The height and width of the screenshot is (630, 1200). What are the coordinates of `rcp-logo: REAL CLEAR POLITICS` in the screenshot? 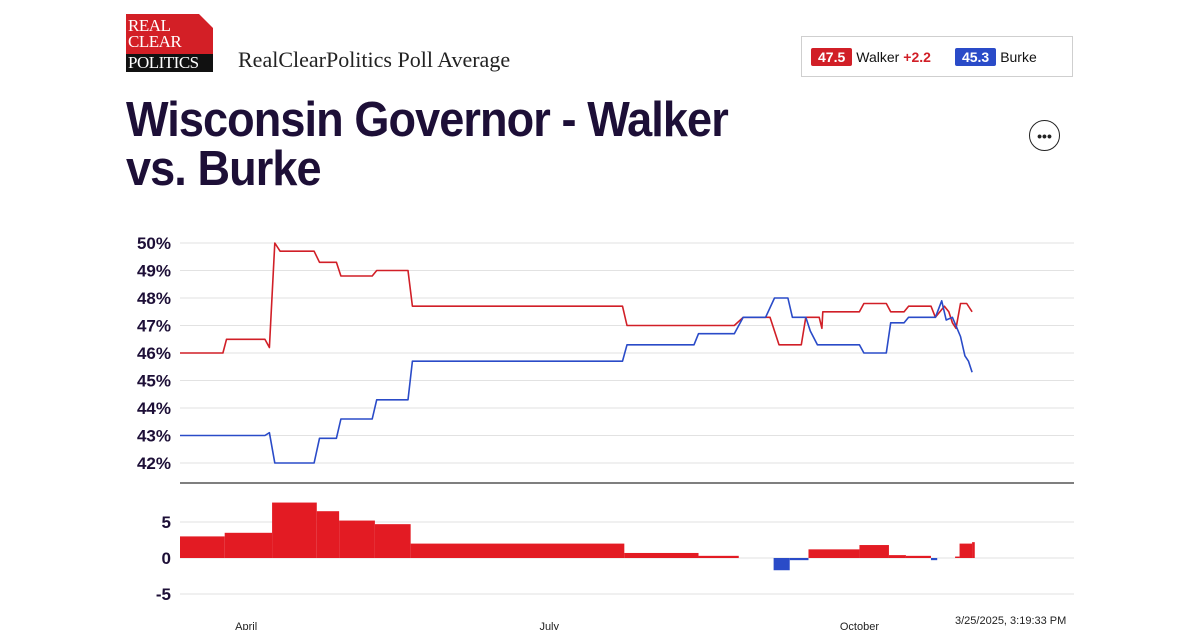 It's located at (169, 43).